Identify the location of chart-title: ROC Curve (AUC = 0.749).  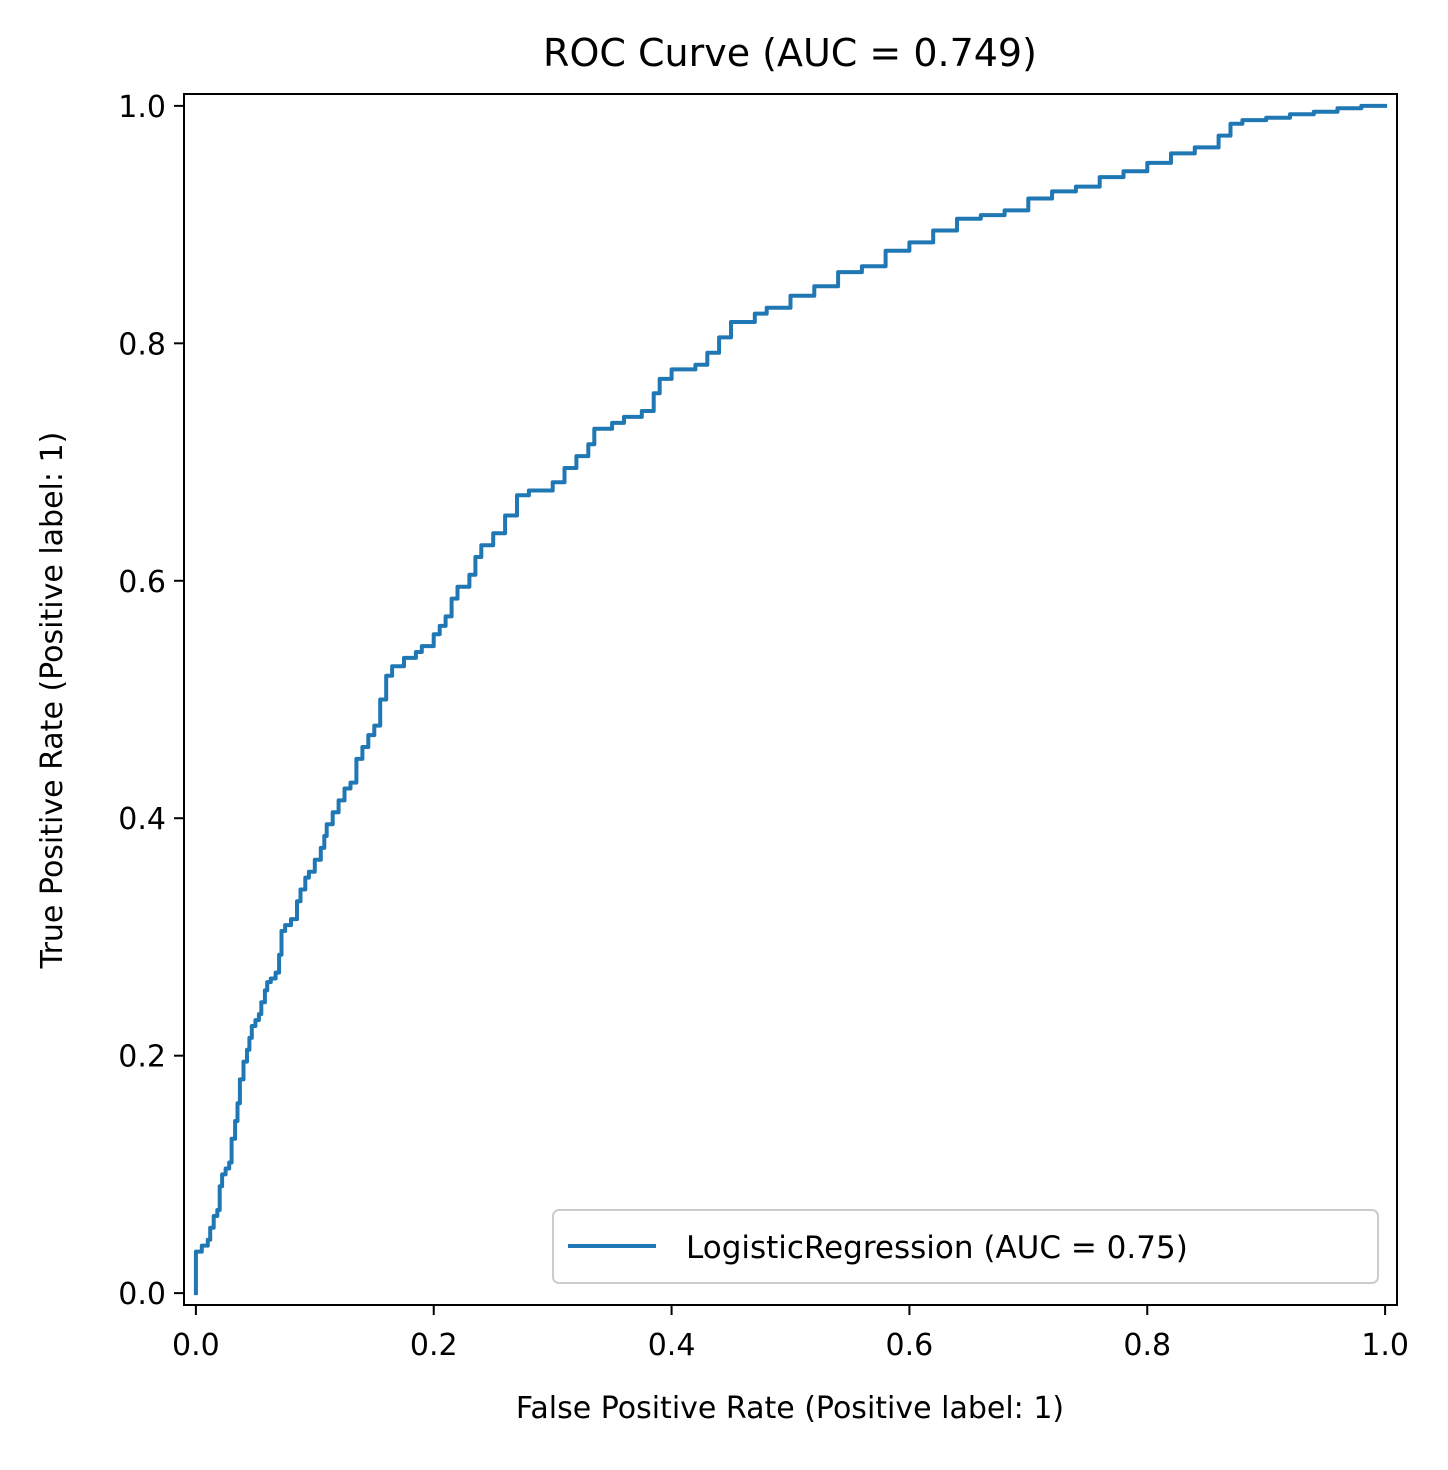
(790, 53).